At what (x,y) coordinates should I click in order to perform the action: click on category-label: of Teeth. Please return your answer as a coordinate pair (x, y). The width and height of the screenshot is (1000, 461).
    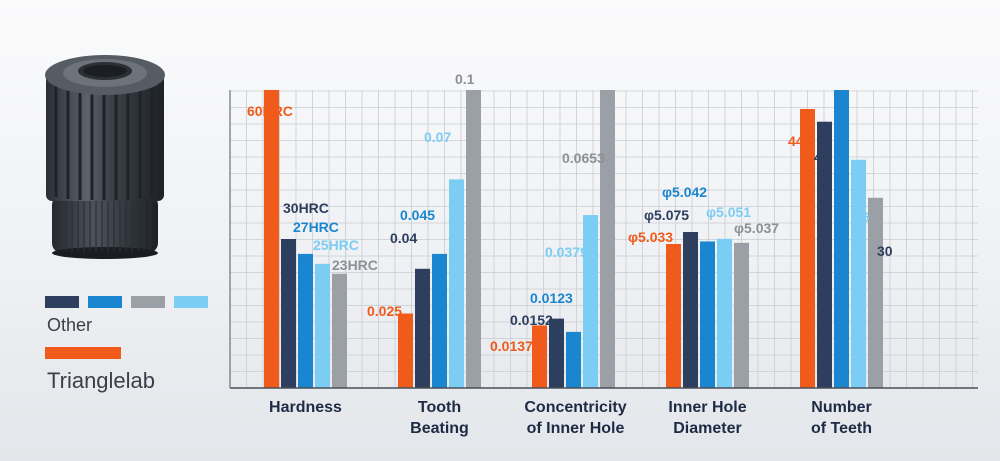
    Looking at the image, I should click on (841, 428).